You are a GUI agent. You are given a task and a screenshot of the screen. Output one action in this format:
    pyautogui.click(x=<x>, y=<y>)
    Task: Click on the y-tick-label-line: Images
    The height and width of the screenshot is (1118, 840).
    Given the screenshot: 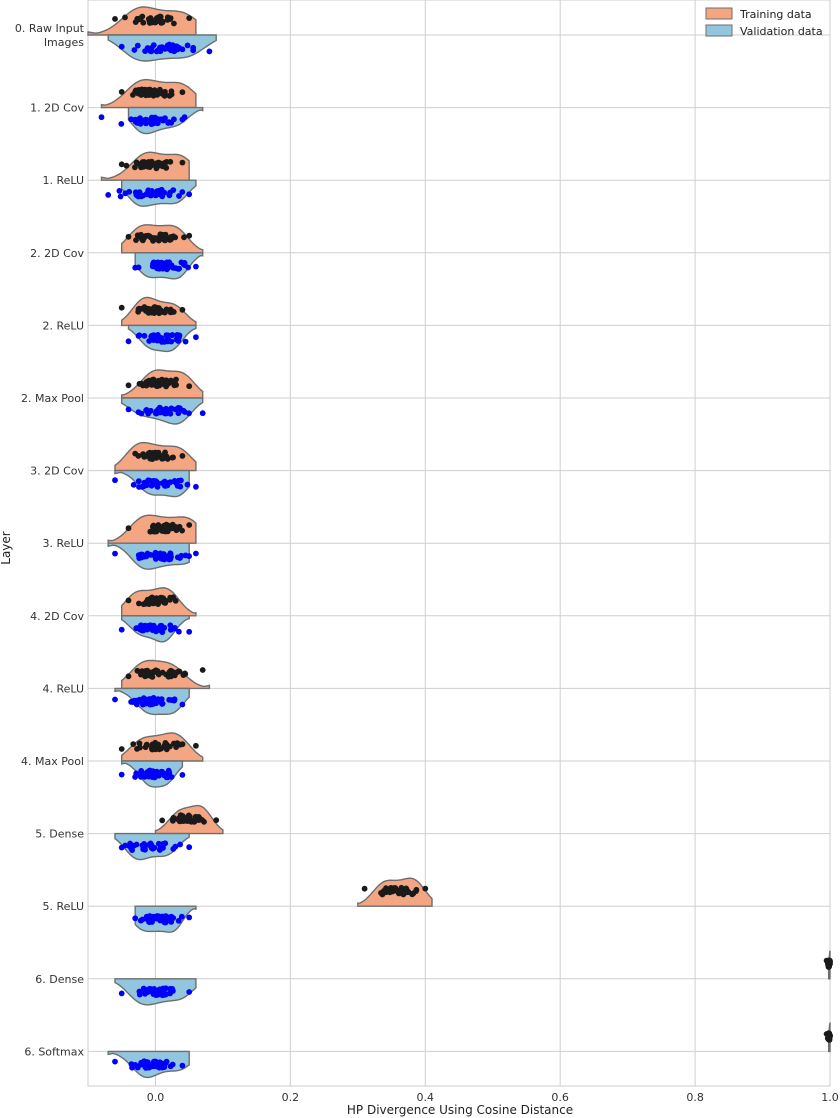 What is the action you would take?
    pyautogui.click(x=64, y=42)
    